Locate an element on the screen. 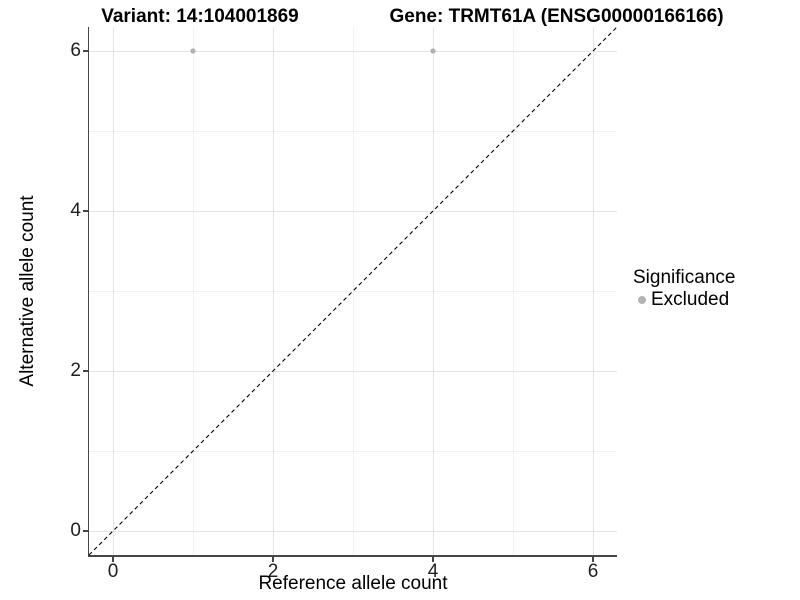 The width and height of the screenshot is (800, 600). x-axis-title: Reference allele count is located at coordinates (353, 583).